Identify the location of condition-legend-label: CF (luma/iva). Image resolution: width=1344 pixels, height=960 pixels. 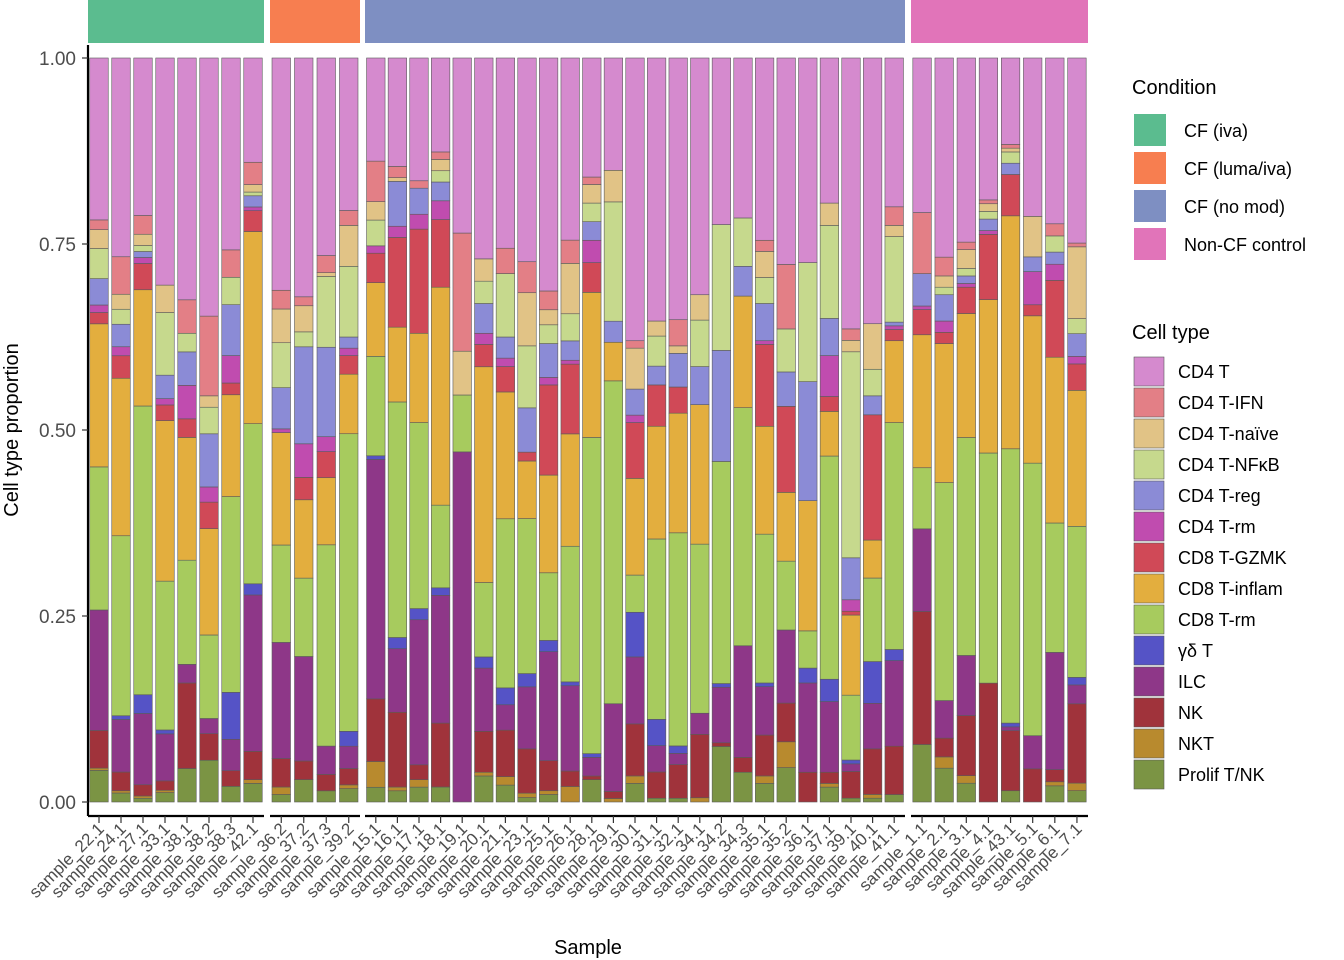
(1238, 169).